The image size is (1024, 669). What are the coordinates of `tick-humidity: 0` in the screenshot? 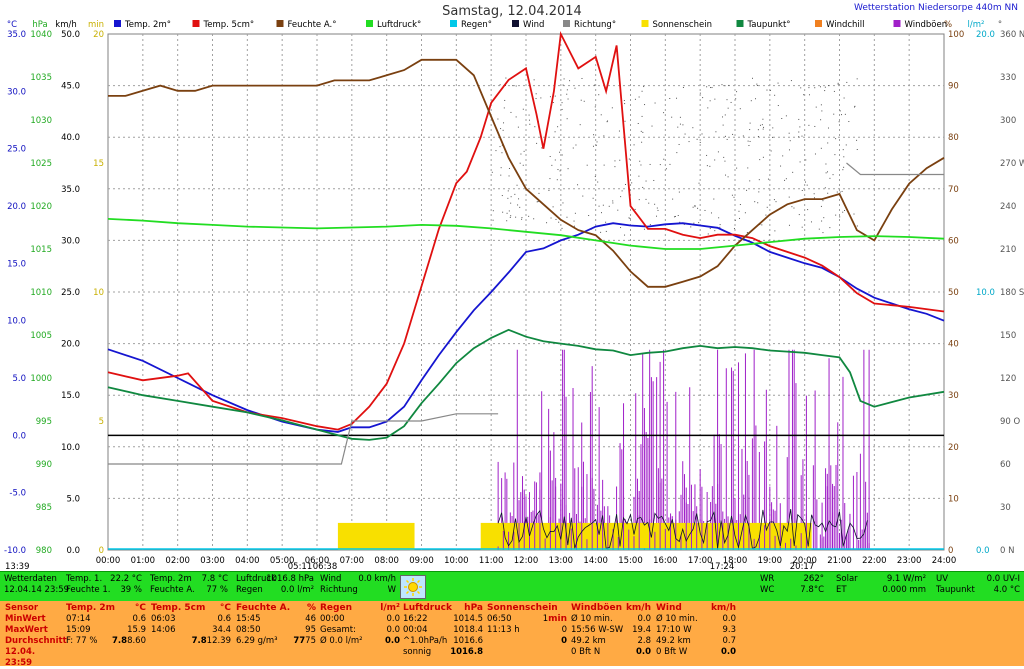 It's located at (950, 551).